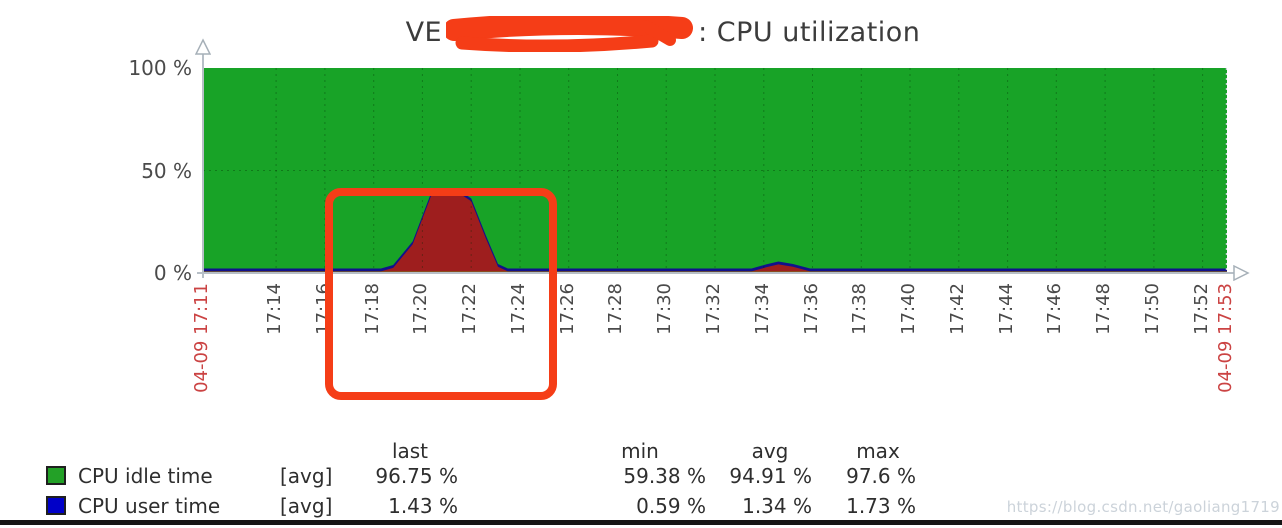 This screenshot has width=1282, height=528. Describe the element at coordinates (881, 476) in the screenshot. I see `legend-value-max: 97.6 %` at that location.